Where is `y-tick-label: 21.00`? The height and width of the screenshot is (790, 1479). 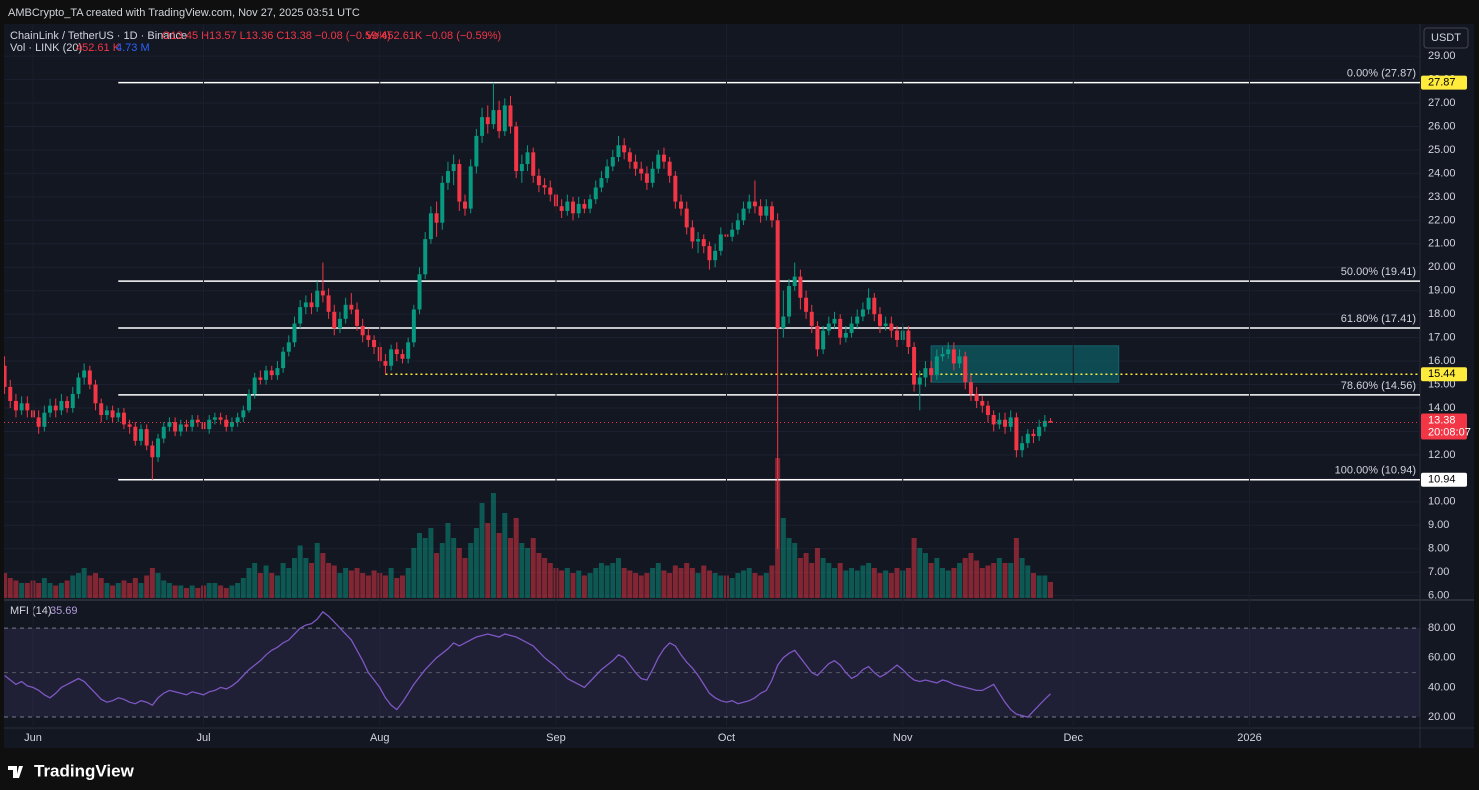 y-tick-label: 21.00 is located at coordinates (1442, 244).